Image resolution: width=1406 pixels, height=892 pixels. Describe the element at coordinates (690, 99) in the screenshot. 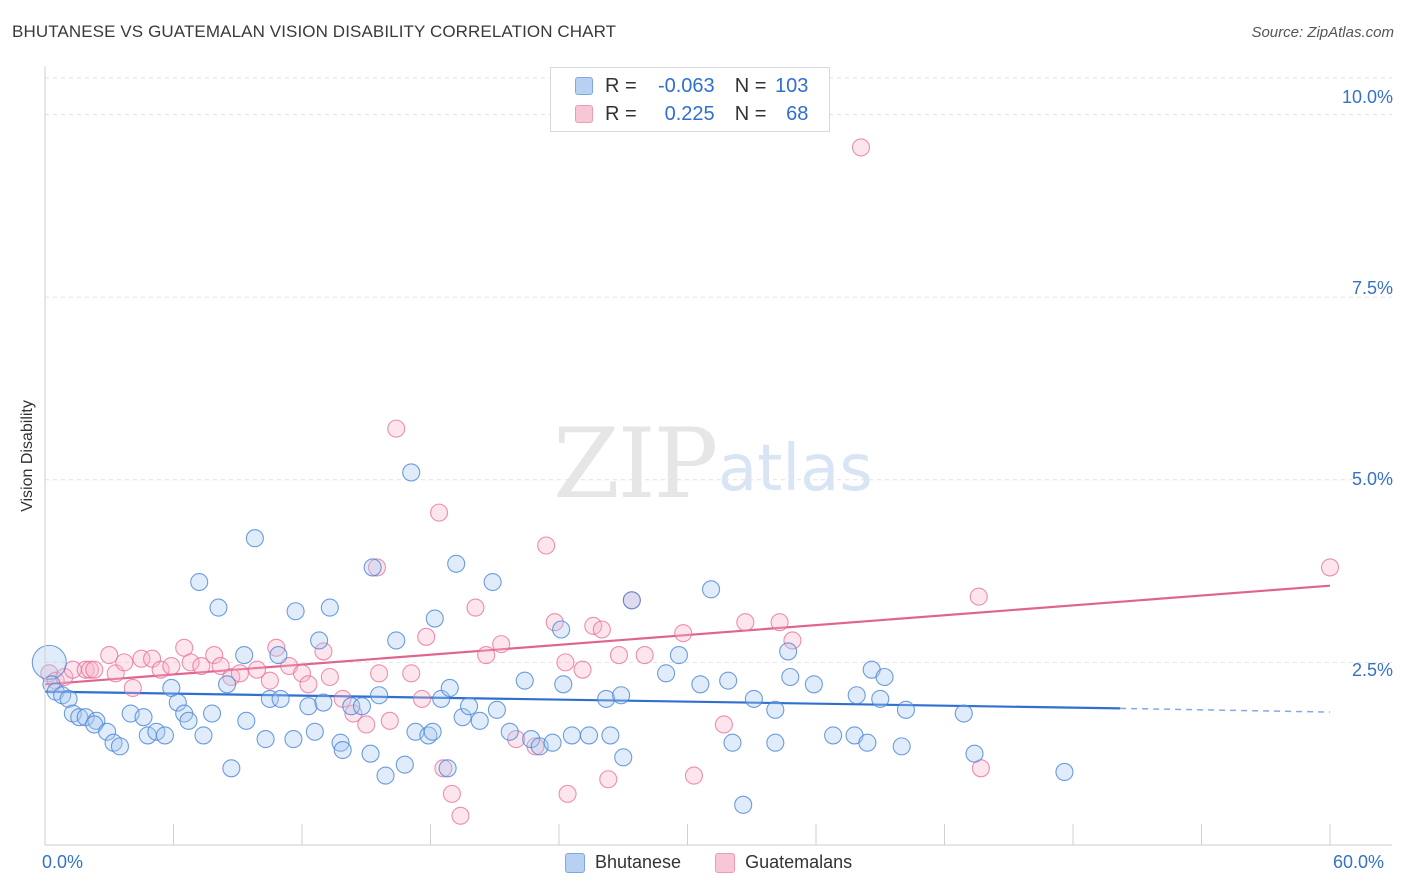

I see `stats-legend: R = -0.063 N = 103 R = 0.225 N = 68` at that location.